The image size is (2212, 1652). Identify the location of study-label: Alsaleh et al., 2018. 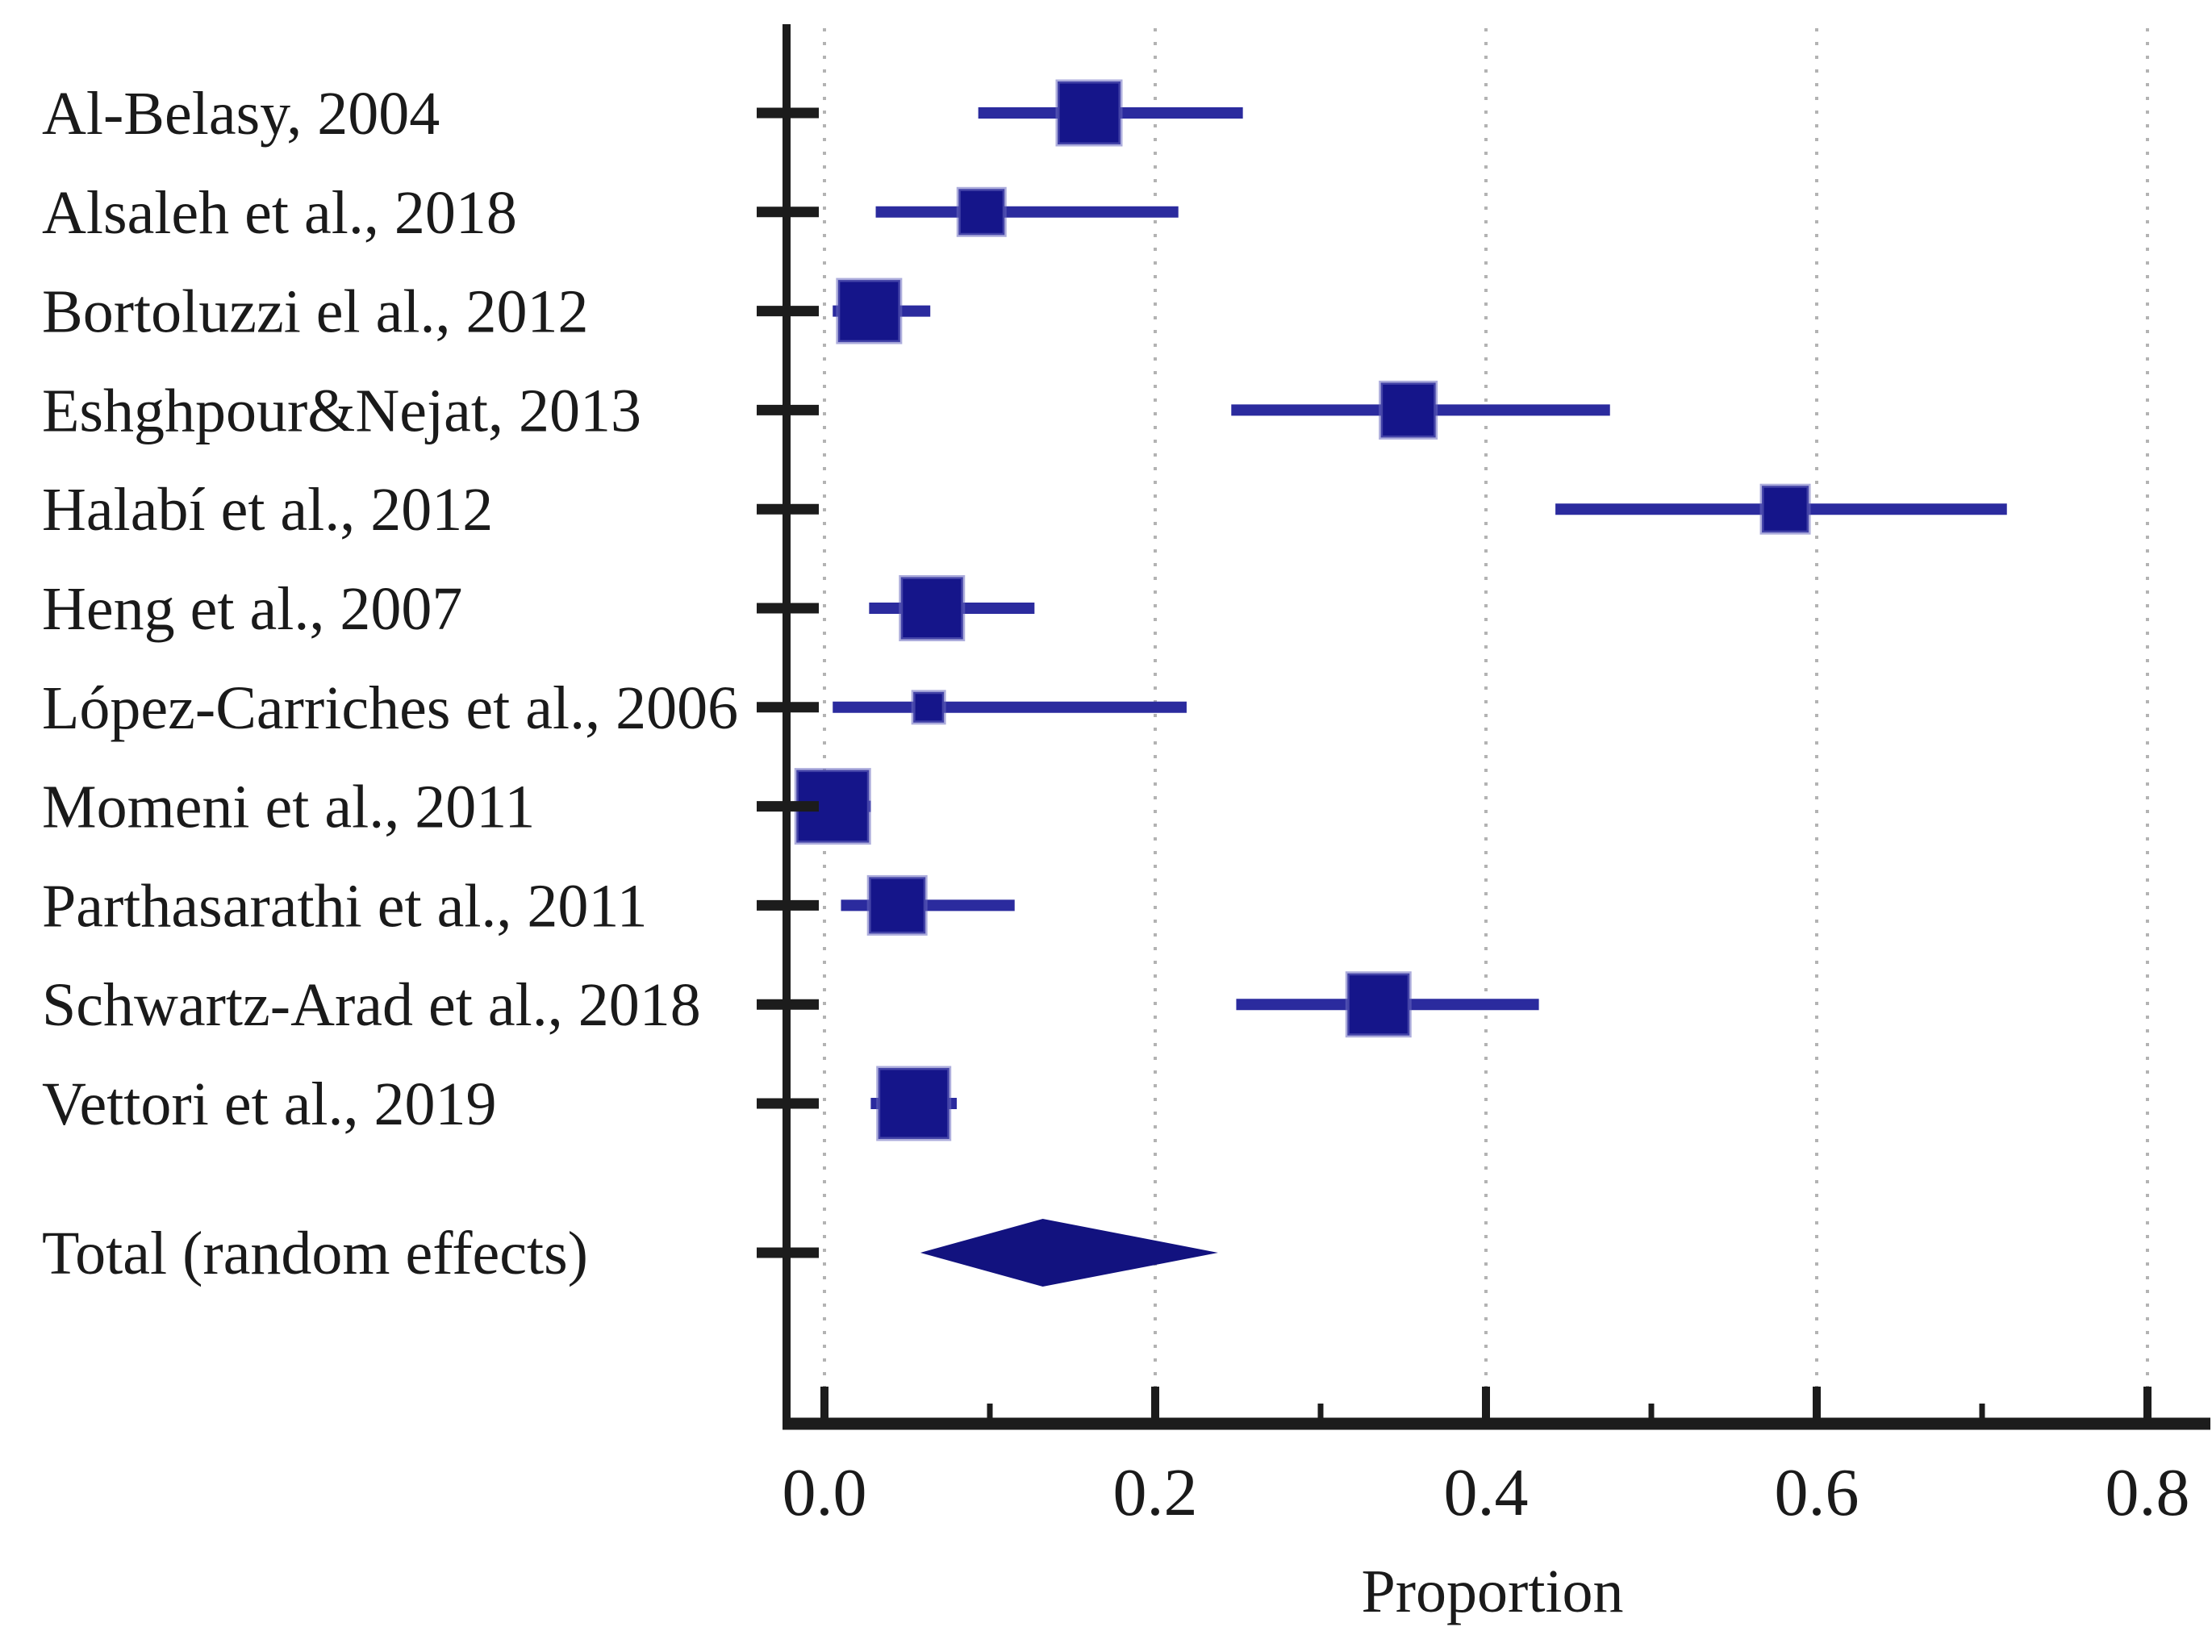
(279, 213).